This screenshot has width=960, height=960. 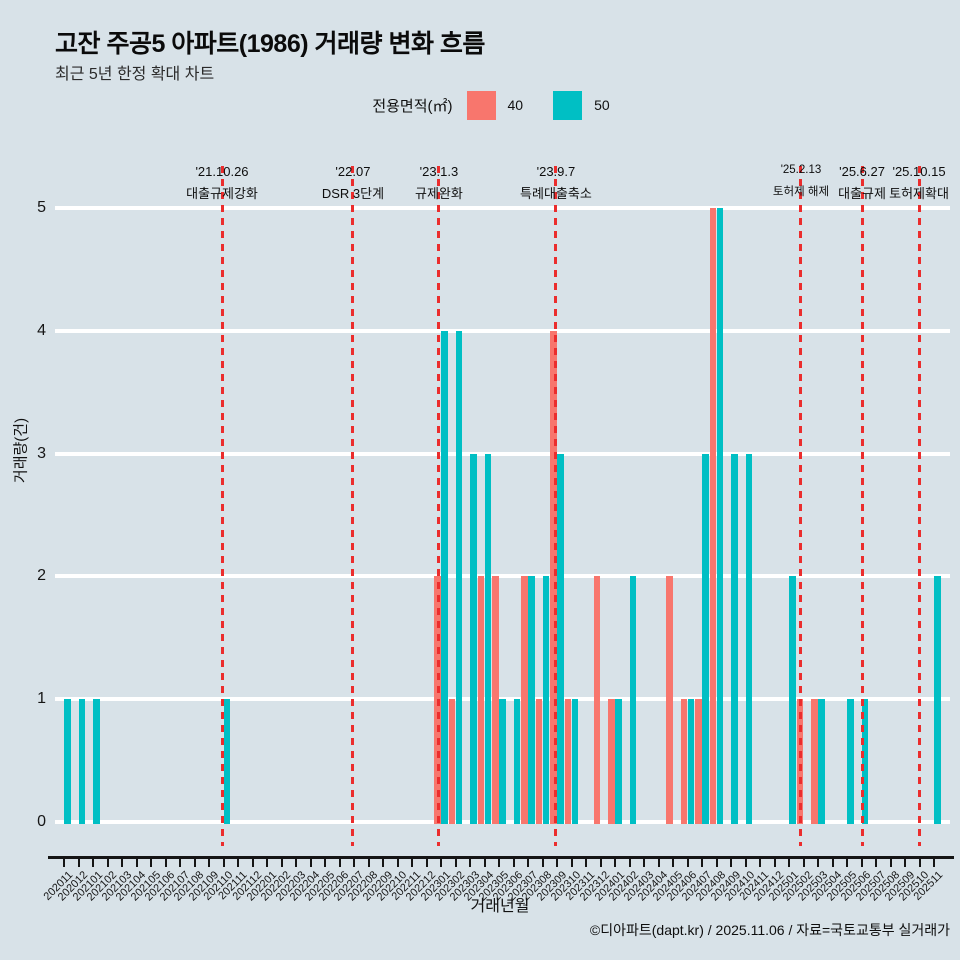 I want to click on x-axis-title: 거래년월, so click(x=500, y=906).